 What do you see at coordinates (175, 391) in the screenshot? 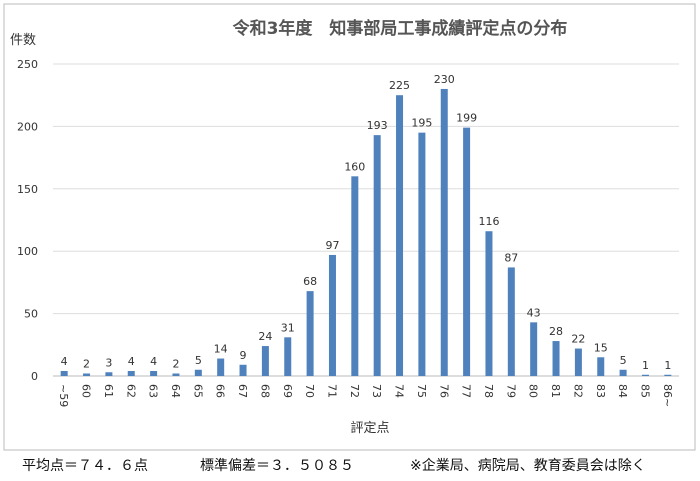
I see `x-tick-label: 64` at bounding box center [175, 391].